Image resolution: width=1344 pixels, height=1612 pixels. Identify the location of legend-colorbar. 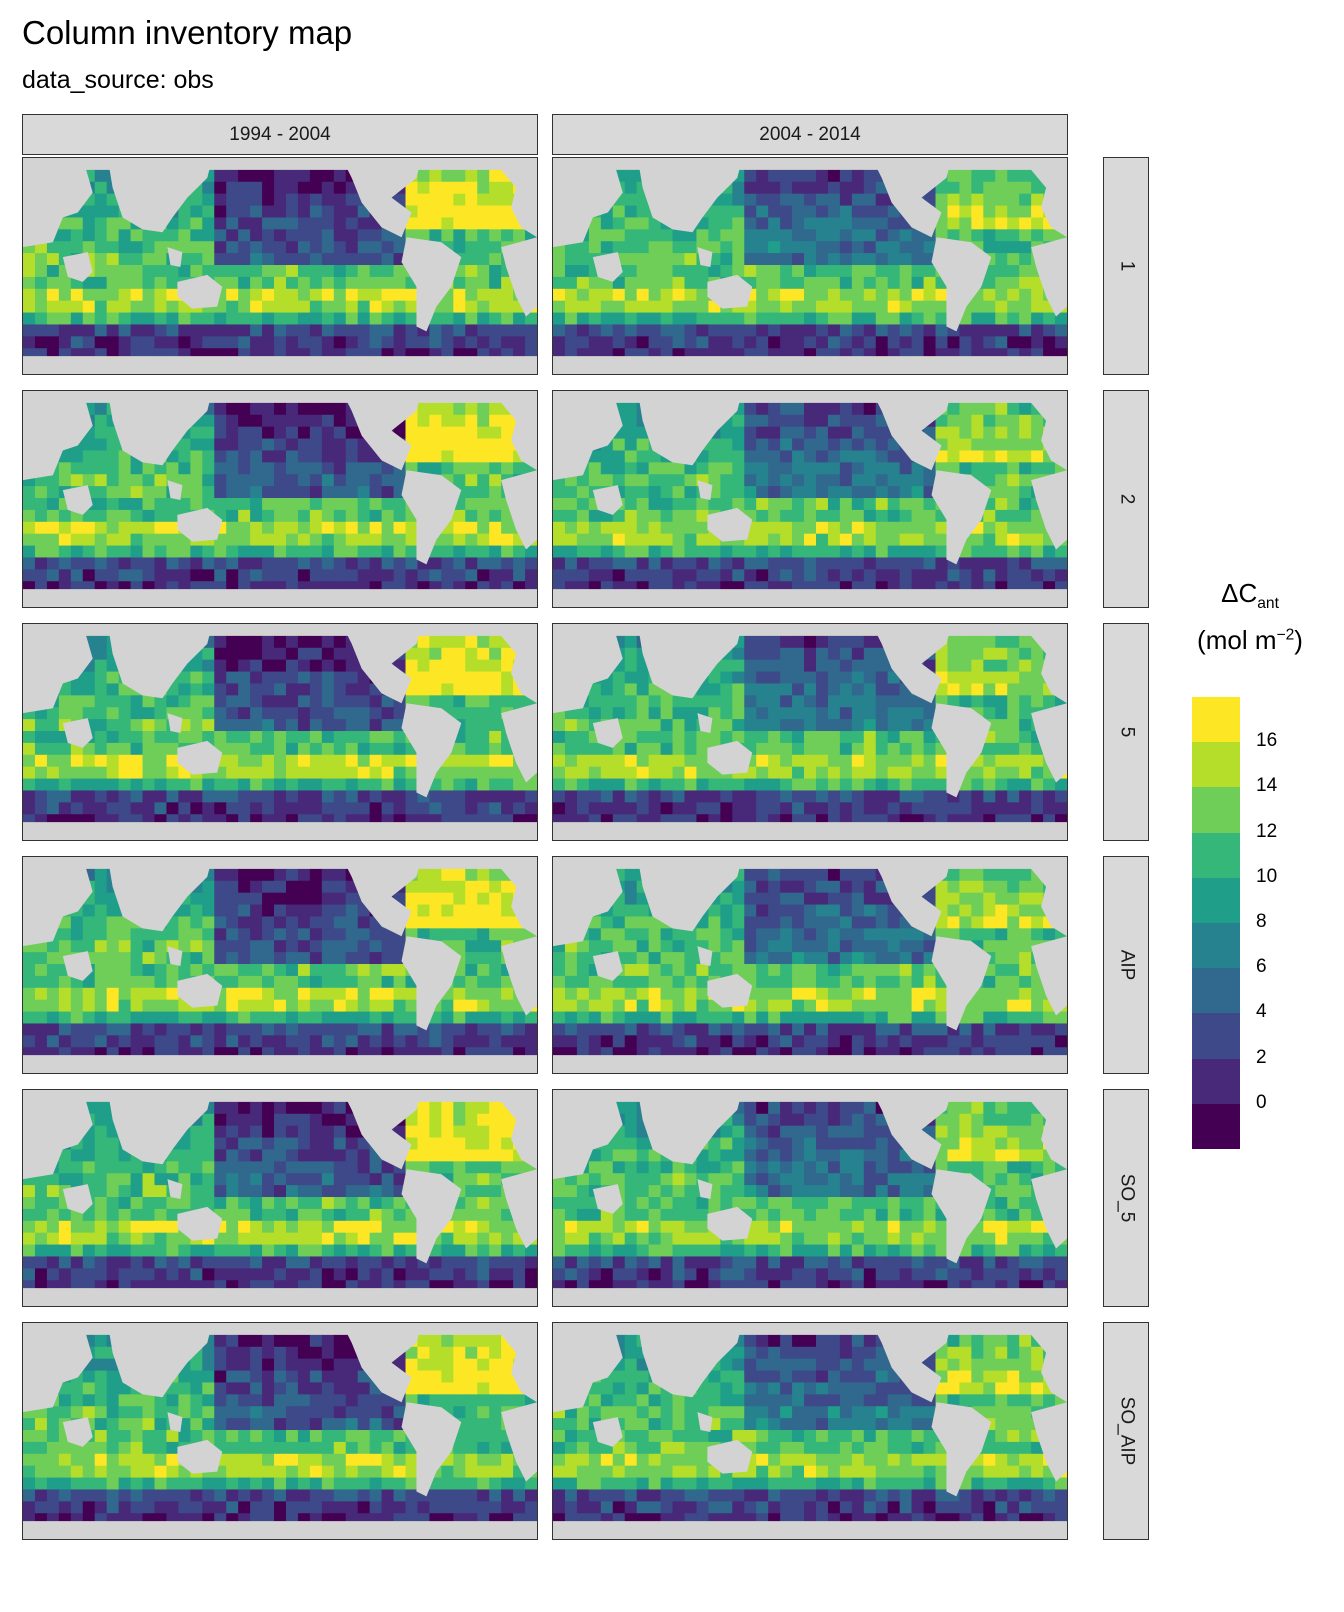
(1216, 923).